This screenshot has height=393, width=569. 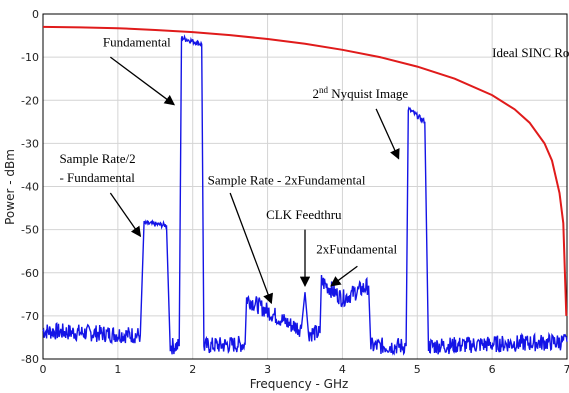 I want to click on annotation-label: CLK Feedthru, so click(x=304, y=214).